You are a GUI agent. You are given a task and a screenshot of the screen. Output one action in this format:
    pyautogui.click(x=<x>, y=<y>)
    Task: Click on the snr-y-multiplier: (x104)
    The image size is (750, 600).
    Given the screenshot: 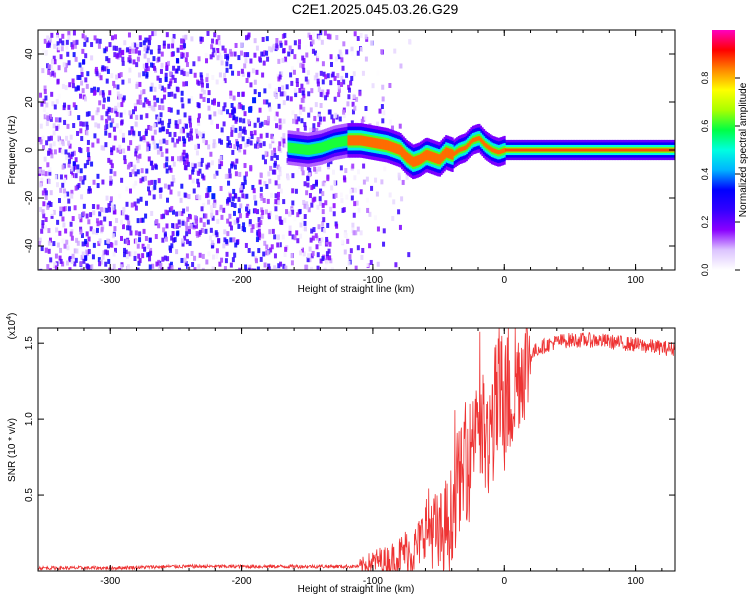 What is the action you would take?
    pyautogui.click(x=12, y=326)
    